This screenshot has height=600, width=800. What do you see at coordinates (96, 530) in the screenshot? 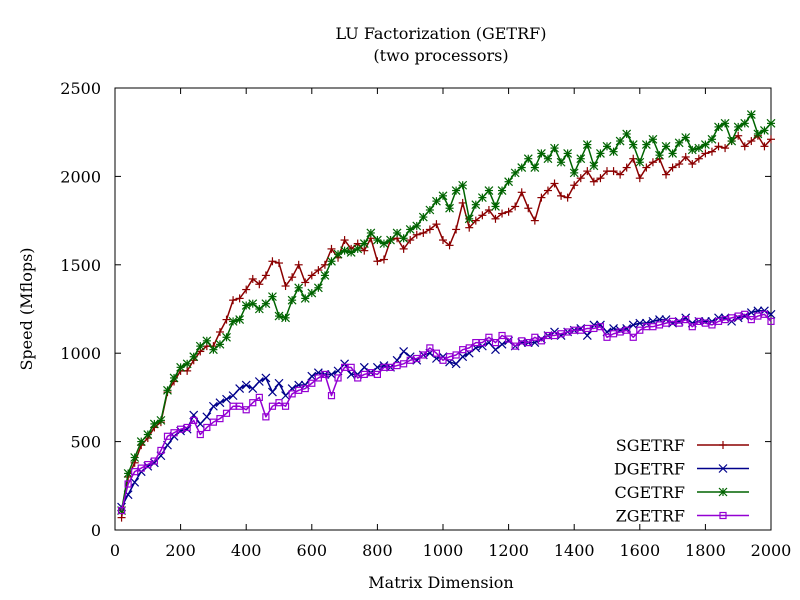
I see `y-tick-label: 0` at bounding box center [96, 530].